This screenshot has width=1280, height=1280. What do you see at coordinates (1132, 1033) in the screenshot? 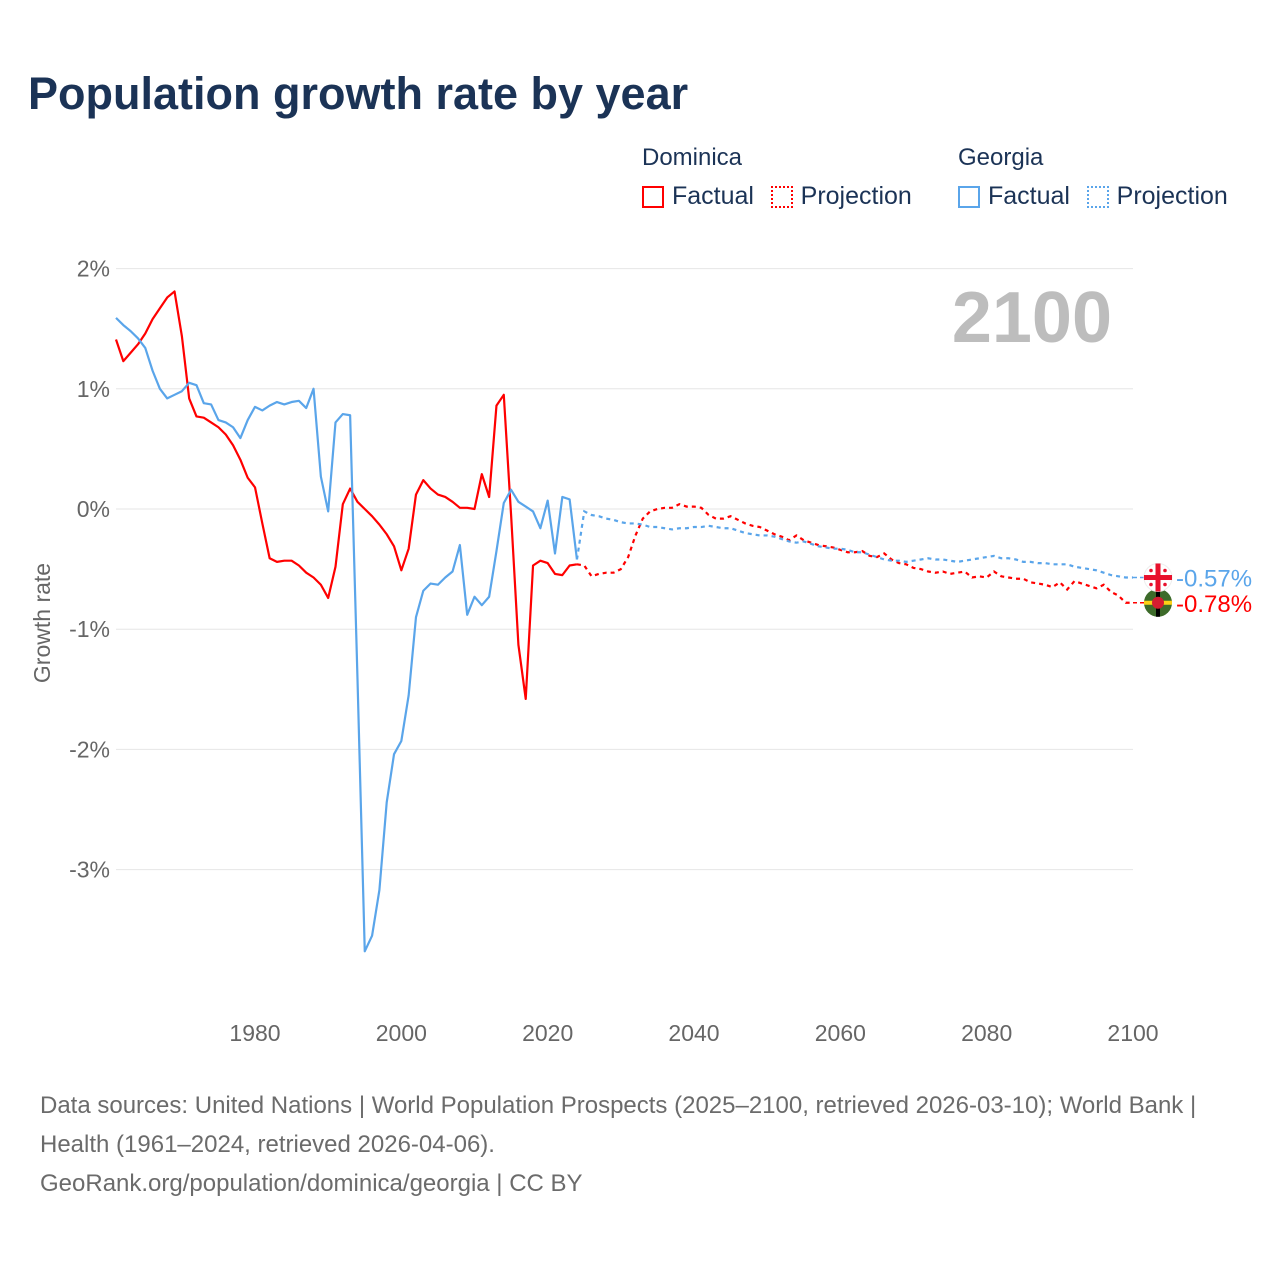
I see `x-tick-label: 2100` at bounding box center [1132, 1033].